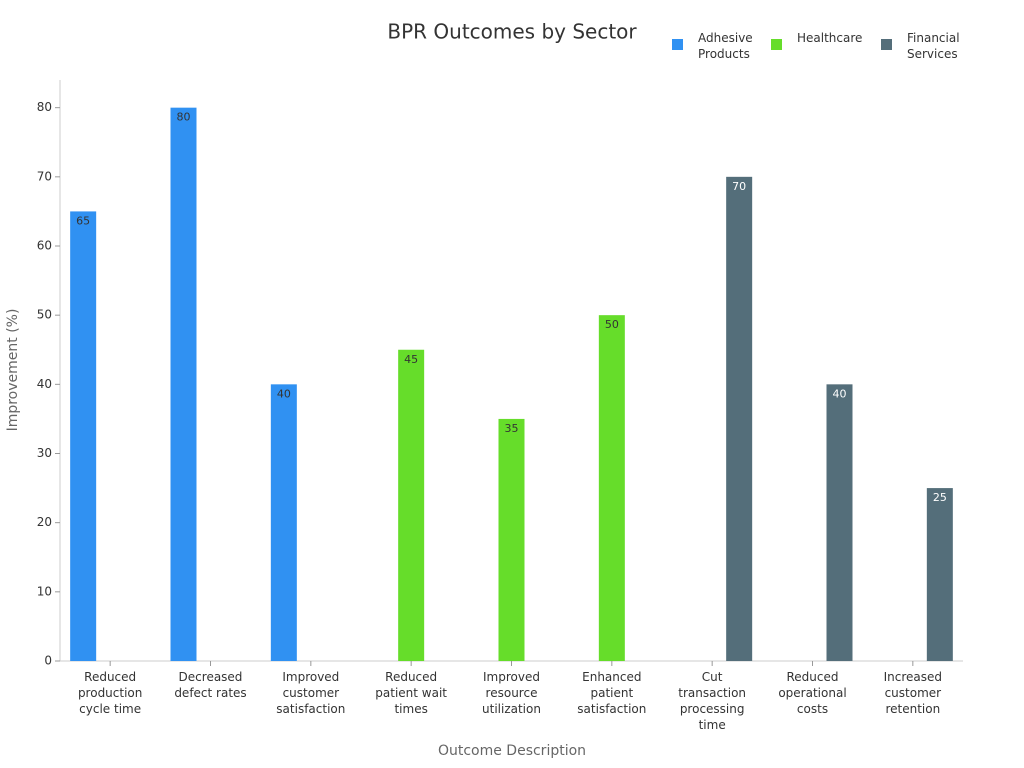  Describe the element at coordinates (44, 246) in the screenshot. I see `y-tick-label: 60` at that location.